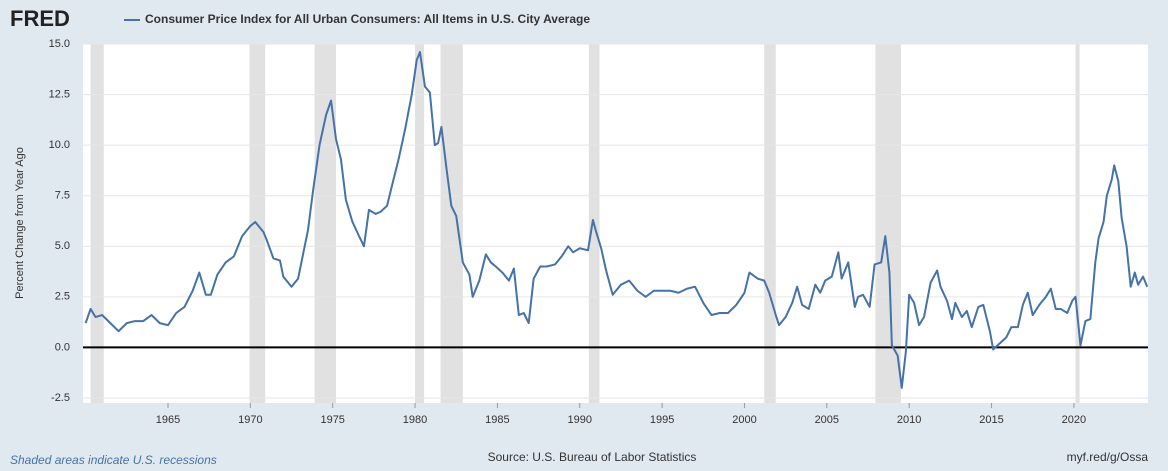 The width and height of the screenshot is (1168, 471). What do you see at coordinates (744, 420) in the screenshot?
I see `x-tick-label: 2000` at bounding box center [744, 420].